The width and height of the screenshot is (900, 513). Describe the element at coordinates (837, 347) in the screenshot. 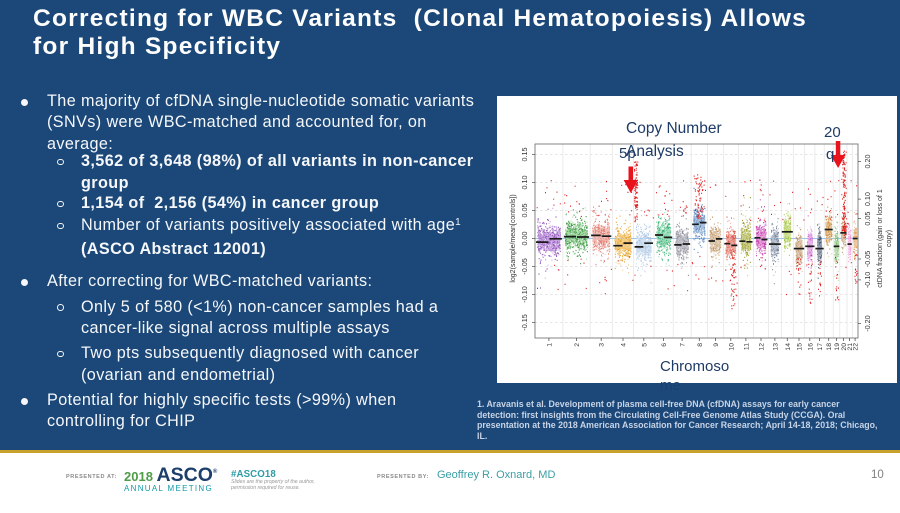

I see `svg-text: 19` at that location.